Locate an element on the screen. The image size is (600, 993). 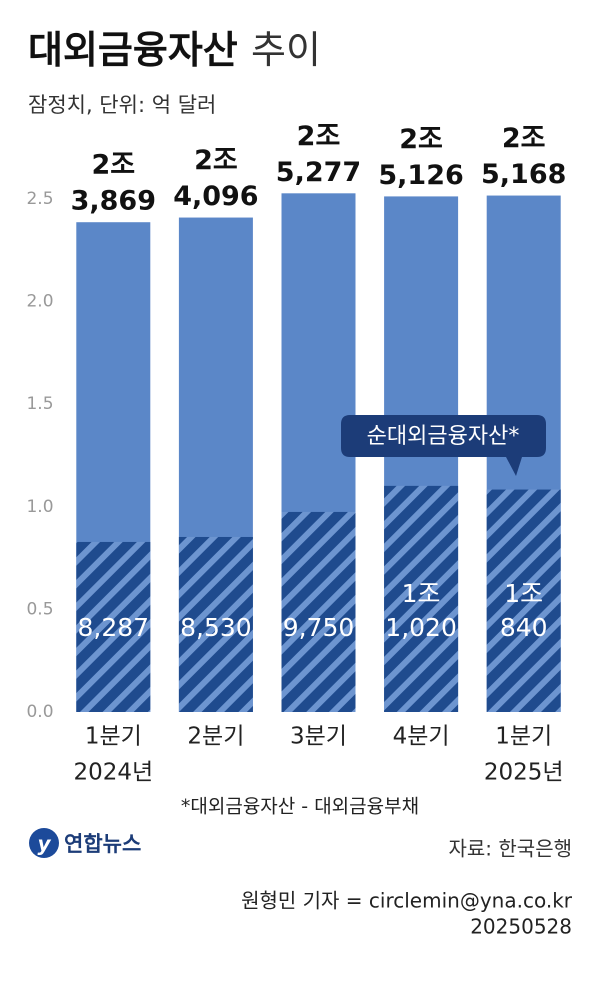
chart-title: 대외금융자산 추이 is located at coordinates (174, 50).